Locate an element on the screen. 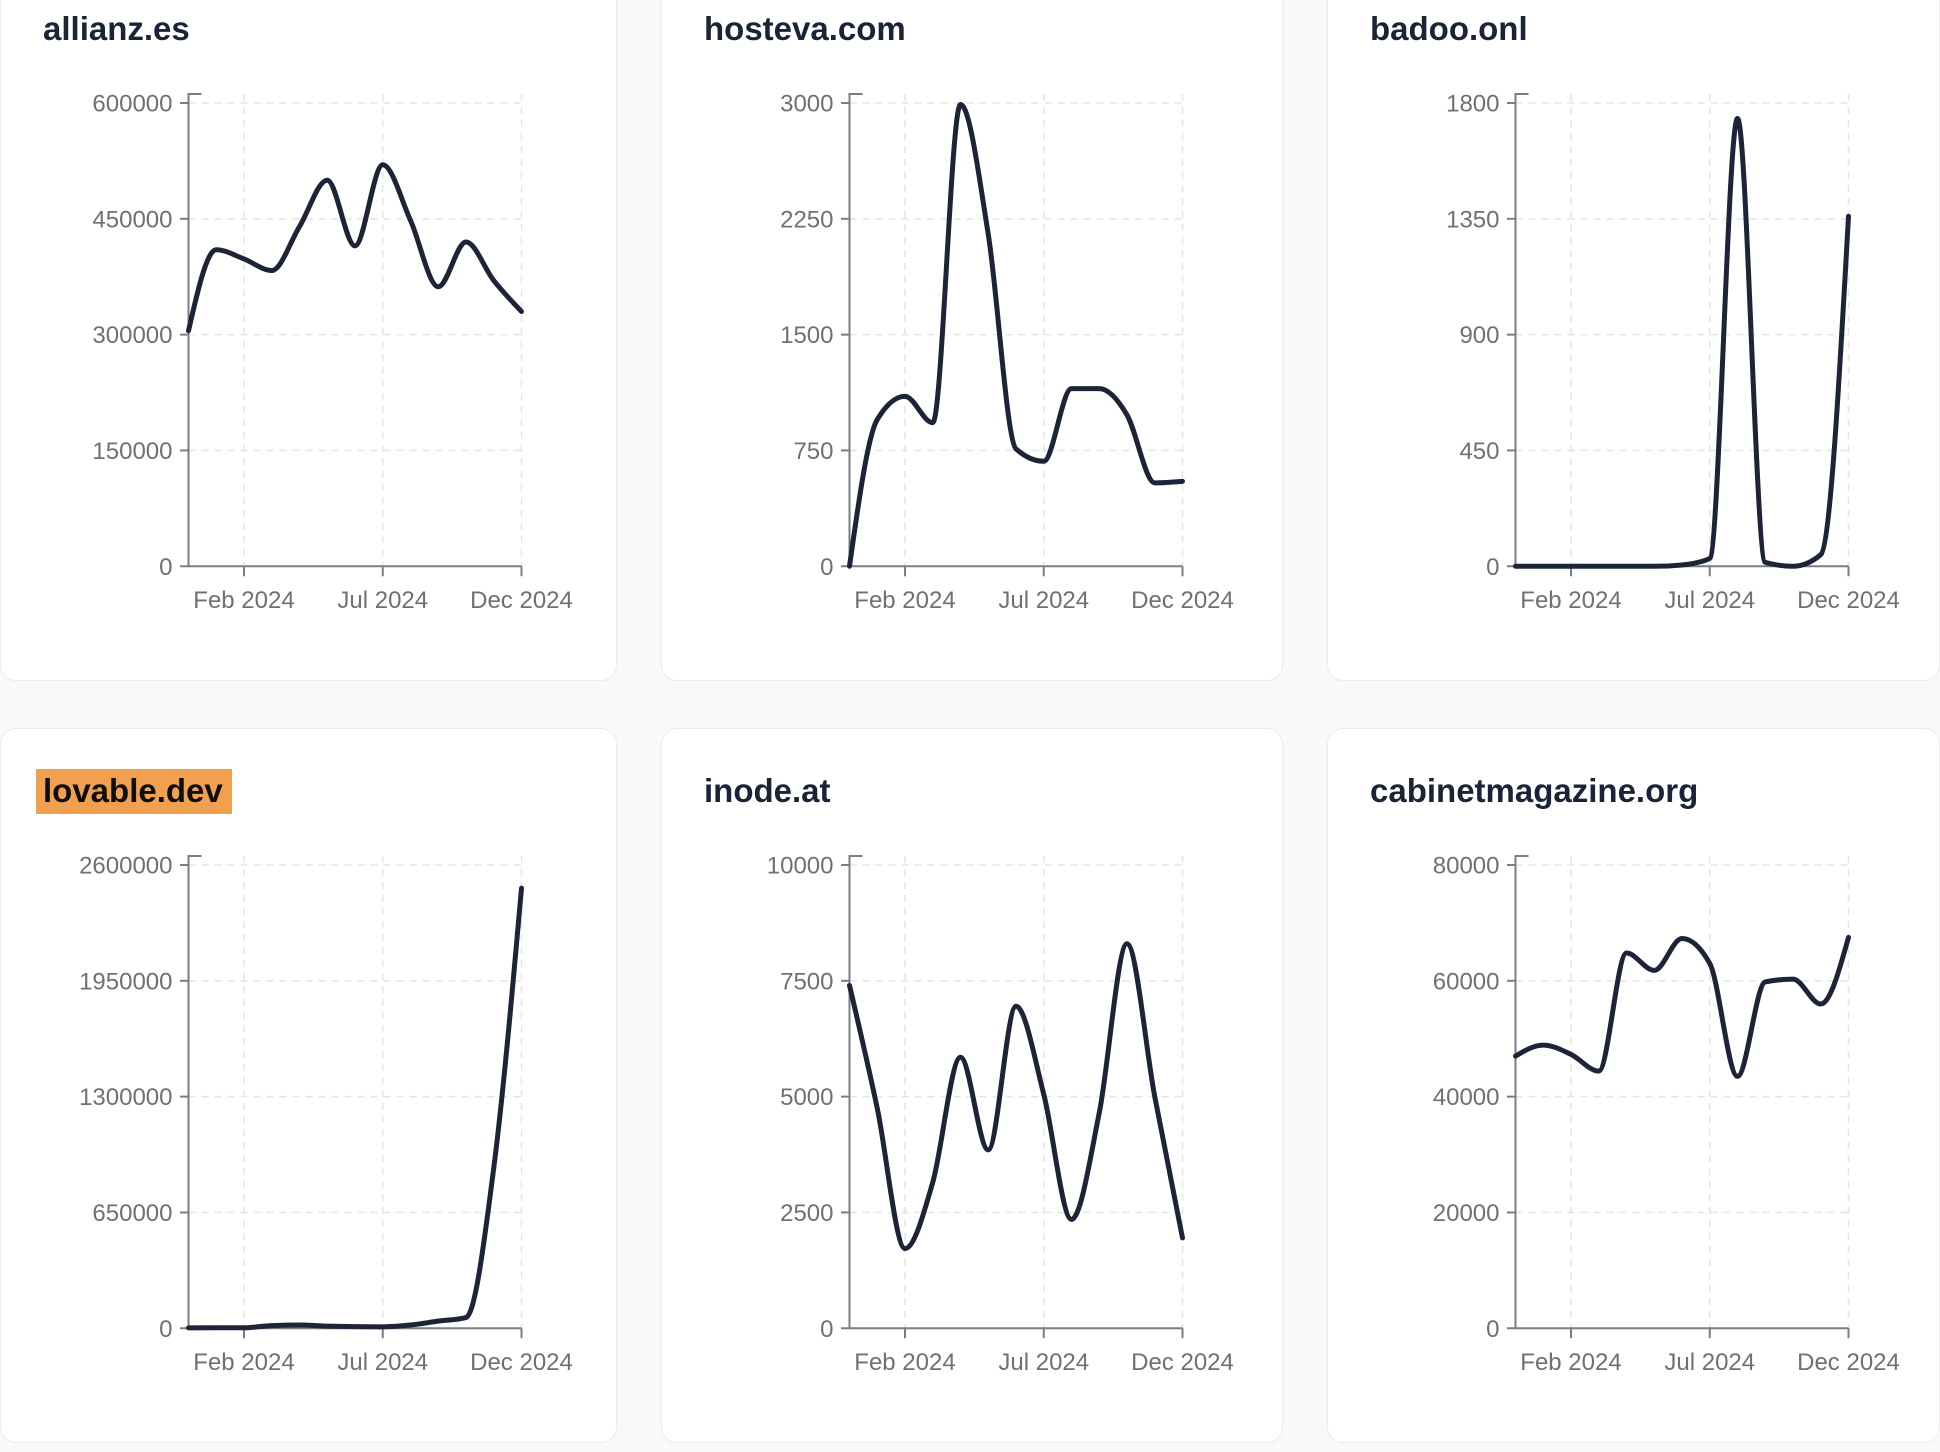 This screenshot has width=1940, height=1452. svg-text: 1950000 is located at coordinates (125, 981).